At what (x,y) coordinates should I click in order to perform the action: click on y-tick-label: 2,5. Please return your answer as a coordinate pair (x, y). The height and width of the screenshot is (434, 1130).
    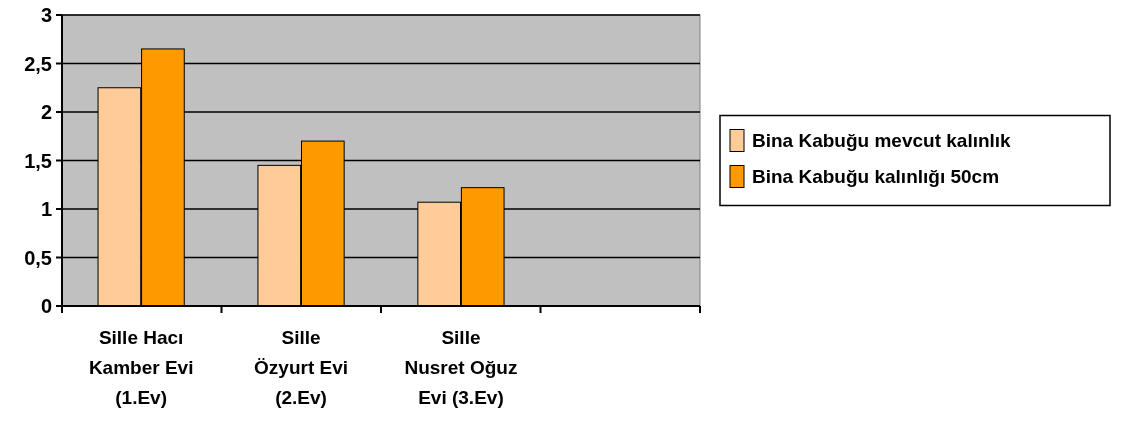
    Looking at the image, I should click on (38, 63).